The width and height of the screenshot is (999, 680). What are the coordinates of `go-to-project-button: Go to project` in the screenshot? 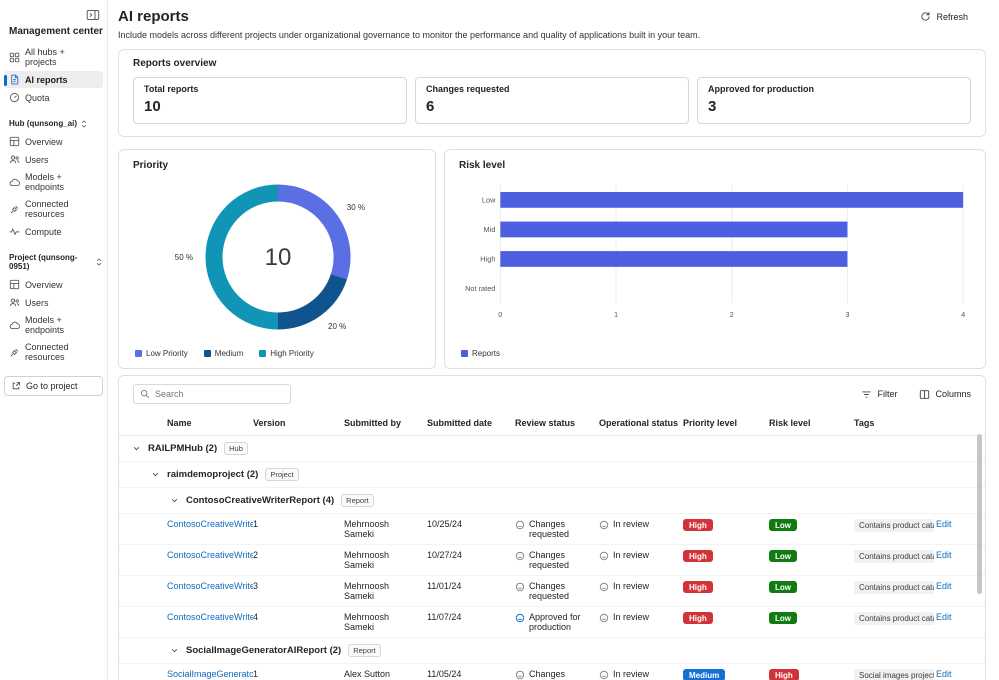 It's located at (53, 386).